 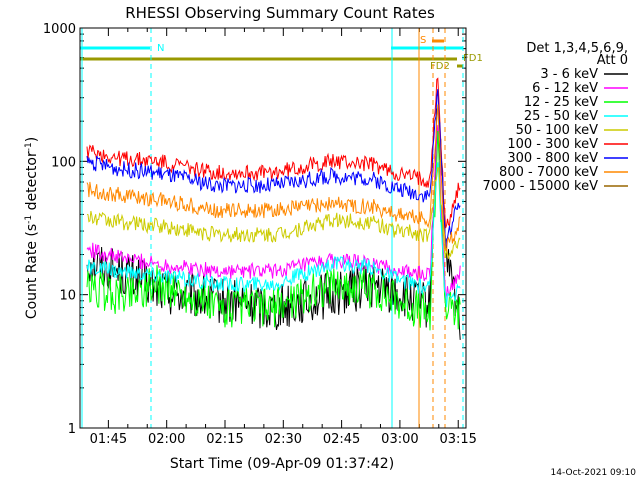 I want to click on y-tick-label: 1, so click(x=72, y=429).